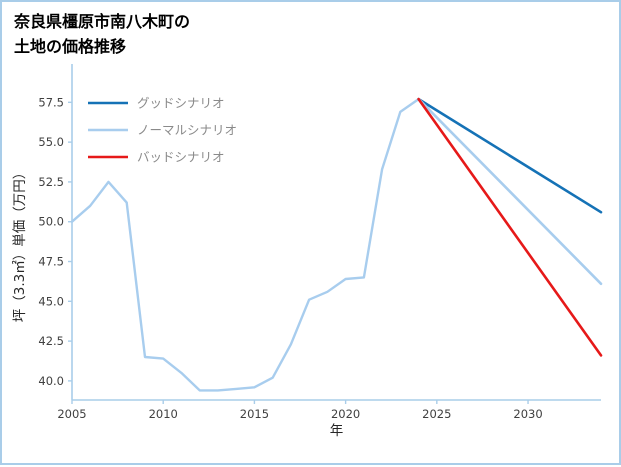 This screenshot has width=621, height=467. I want to click on y-tick-label: 57.5, so click(51, 102).